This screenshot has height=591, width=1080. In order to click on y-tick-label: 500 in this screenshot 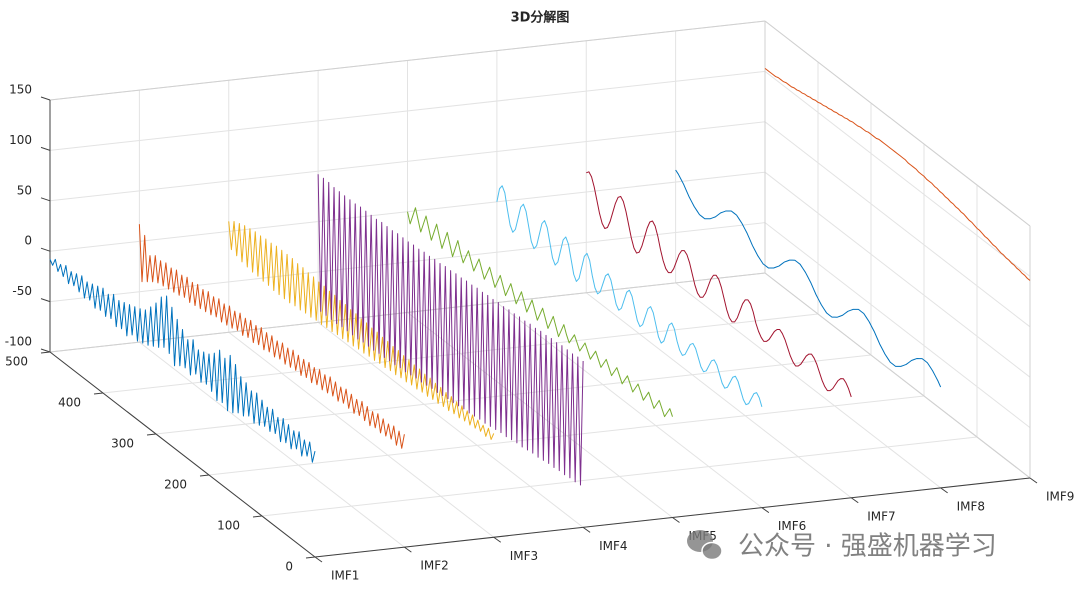, I will do `click(16, 362)`.